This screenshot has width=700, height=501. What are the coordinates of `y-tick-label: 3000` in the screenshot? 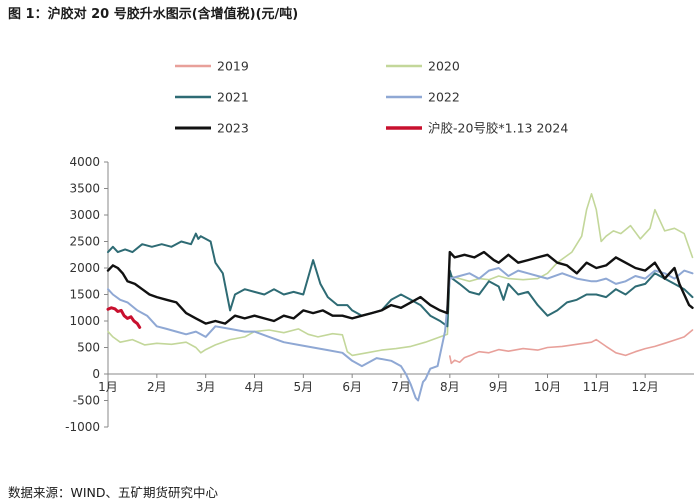 It's located at (84, 215).